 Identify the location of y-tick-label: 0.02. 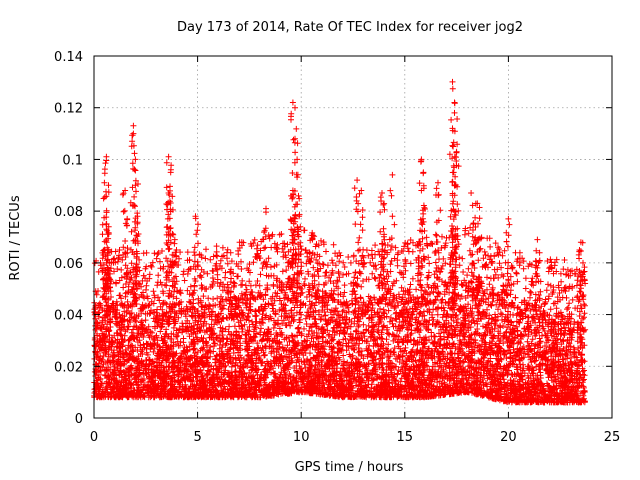
(68, 367).